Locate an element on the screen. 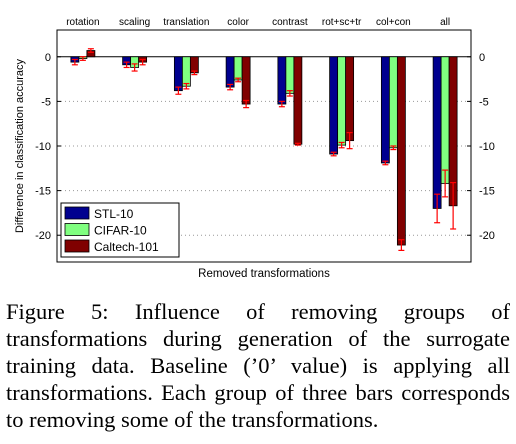 The height and width of the screenshot is (444, 516). category-label: col+con is located at coordinates (393, 22).